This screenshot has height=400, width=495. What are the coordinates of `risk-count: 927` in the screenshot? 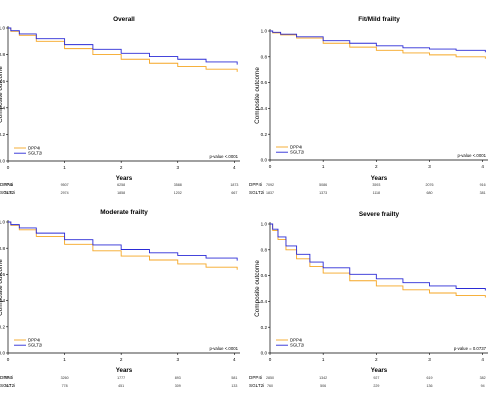 It's located at (376, 378).